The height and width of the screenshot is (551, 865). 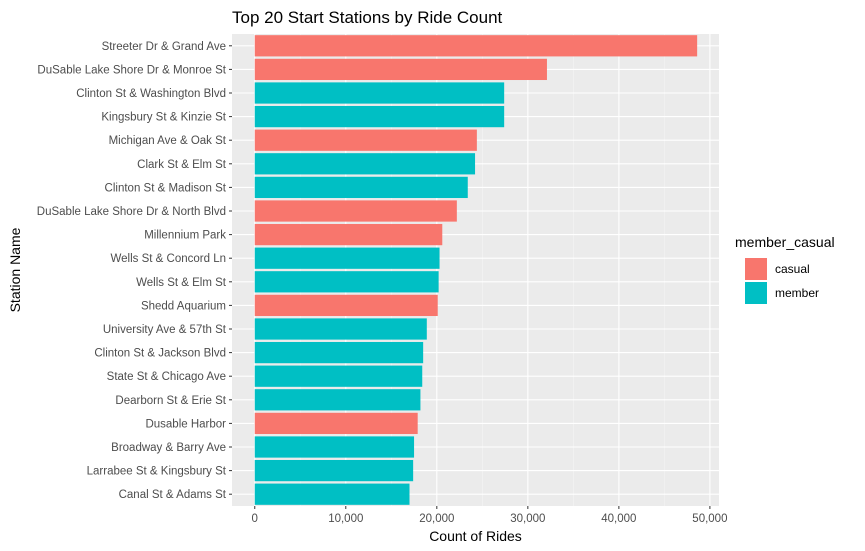 What do you see at coordinates (185, 424) in the screenshot?
I see `y-tick-label: Dusable Harbor` at bounding box center [185, 424].